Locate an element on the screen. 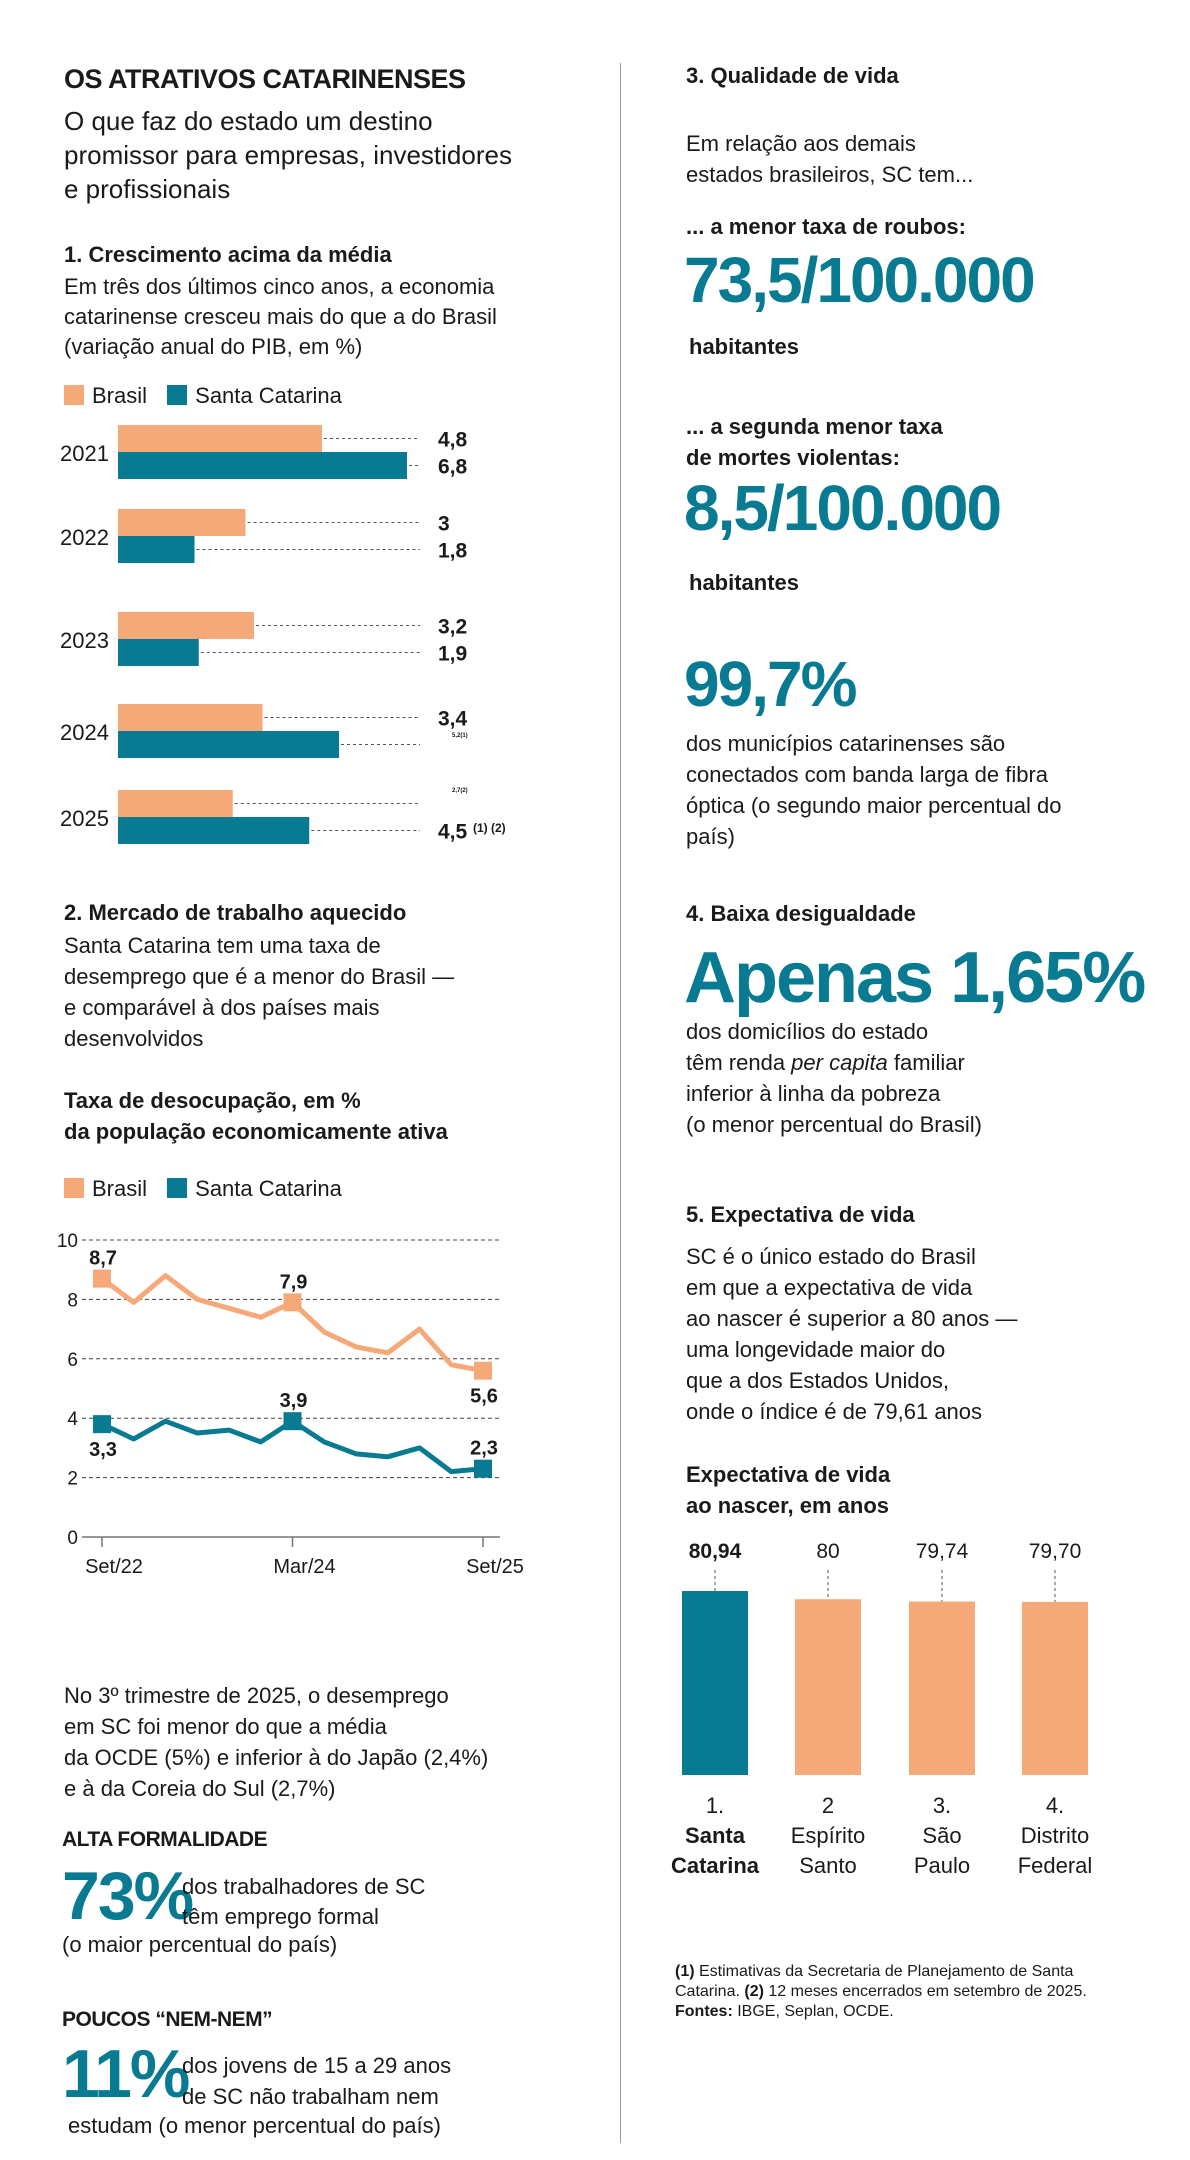 The height and width of the screenshot is (2160, 1190). body-line: de mortes violentas: is located at coordinates (793, 457).